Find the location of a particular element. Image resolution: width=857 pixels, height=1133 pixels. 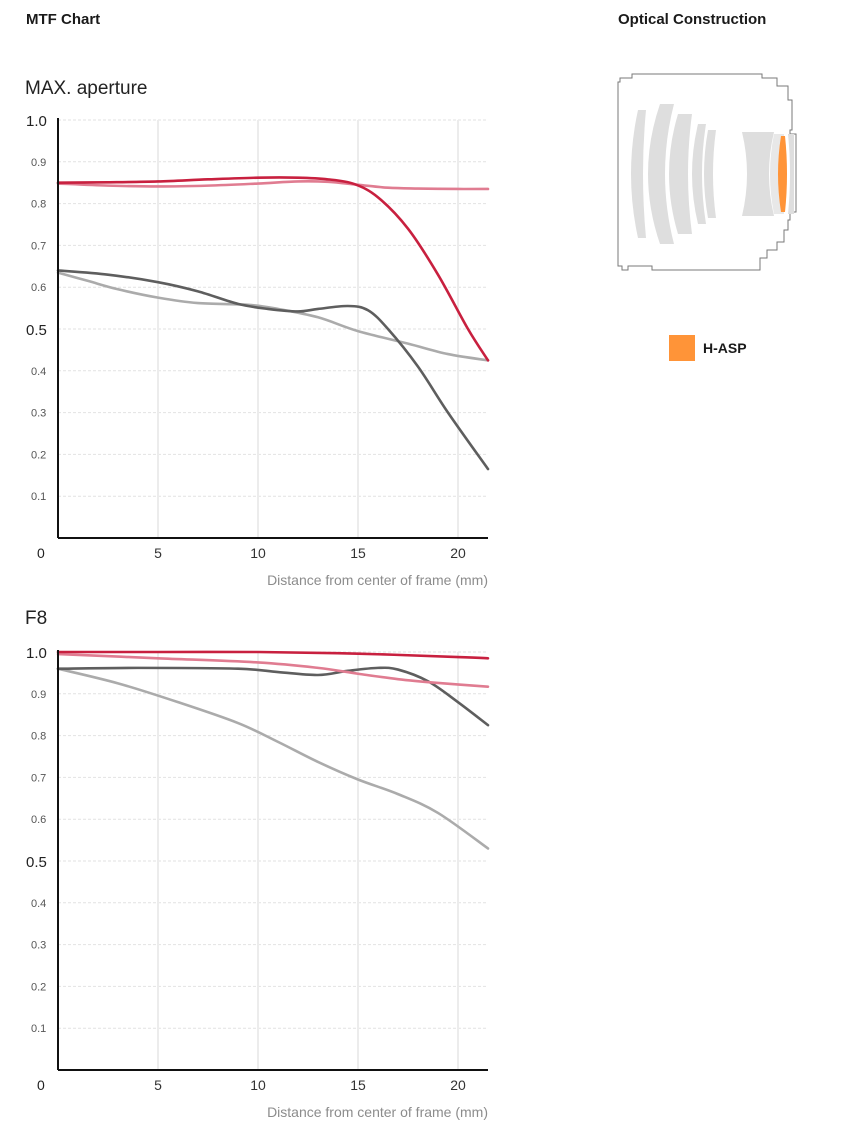

optical-construction-diagram is located at coordinates (707, 172).